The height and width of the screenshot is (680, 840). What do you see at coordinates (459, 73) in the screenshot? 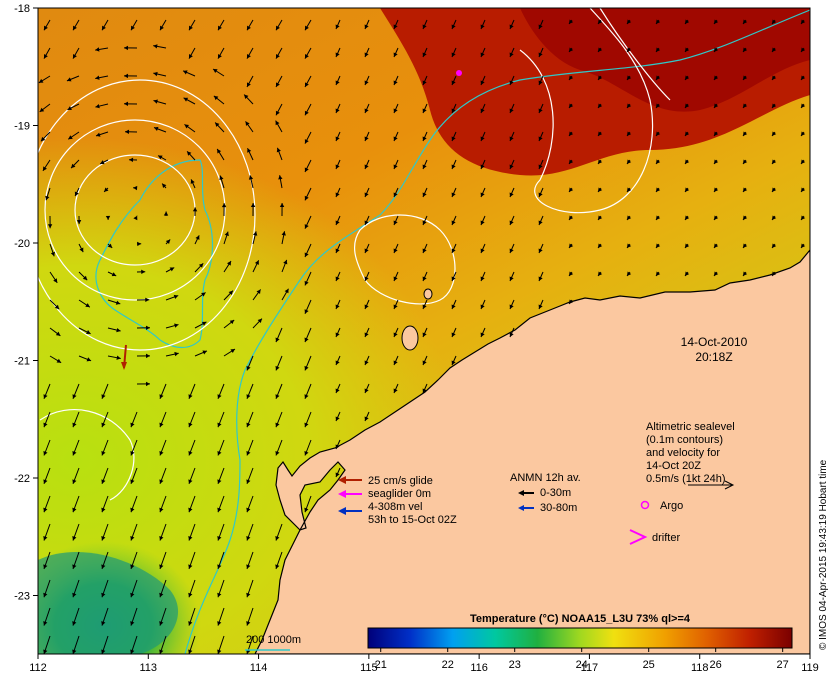
I see `seaglider-marker` at bounding box center [459, 73].